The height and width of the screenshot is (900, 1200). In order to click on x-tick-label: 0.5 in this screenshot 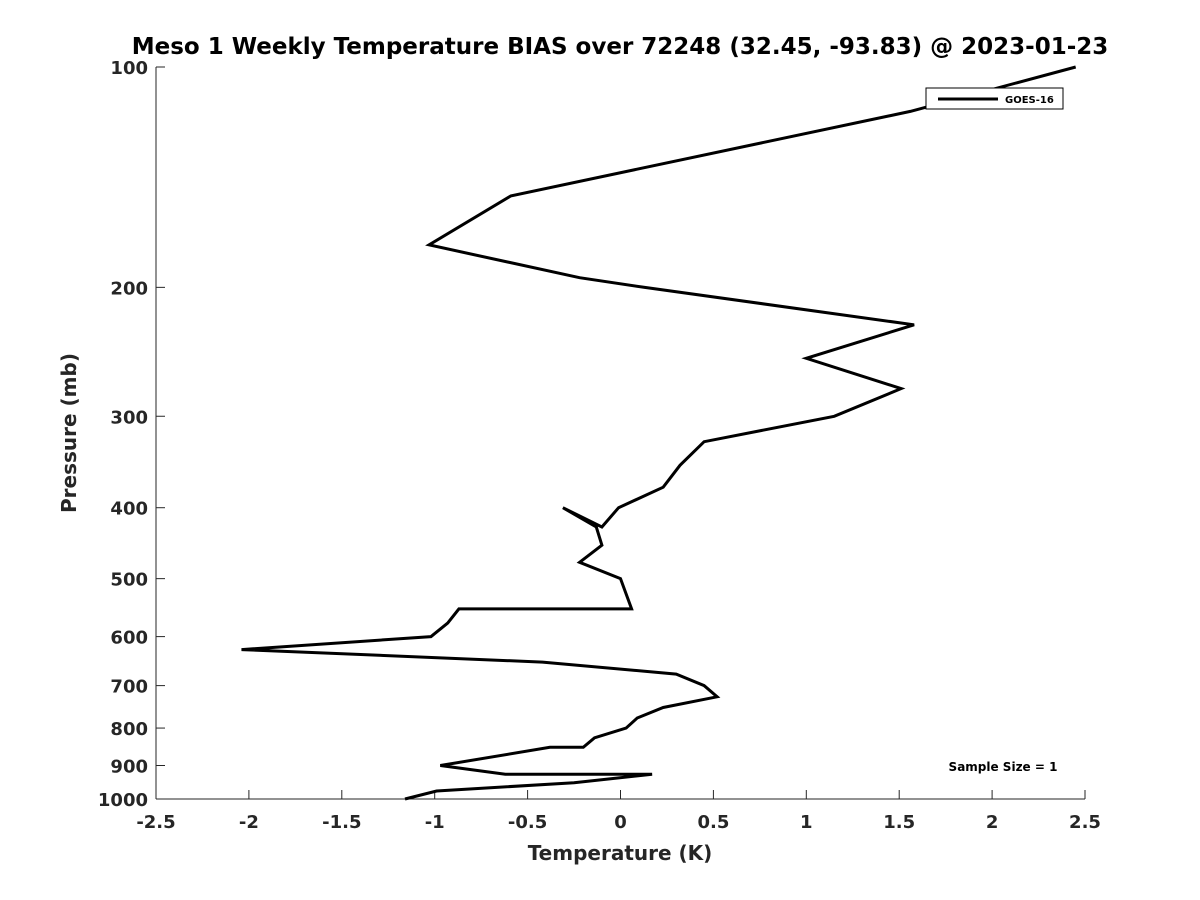, I will do `click(713, 822)`.